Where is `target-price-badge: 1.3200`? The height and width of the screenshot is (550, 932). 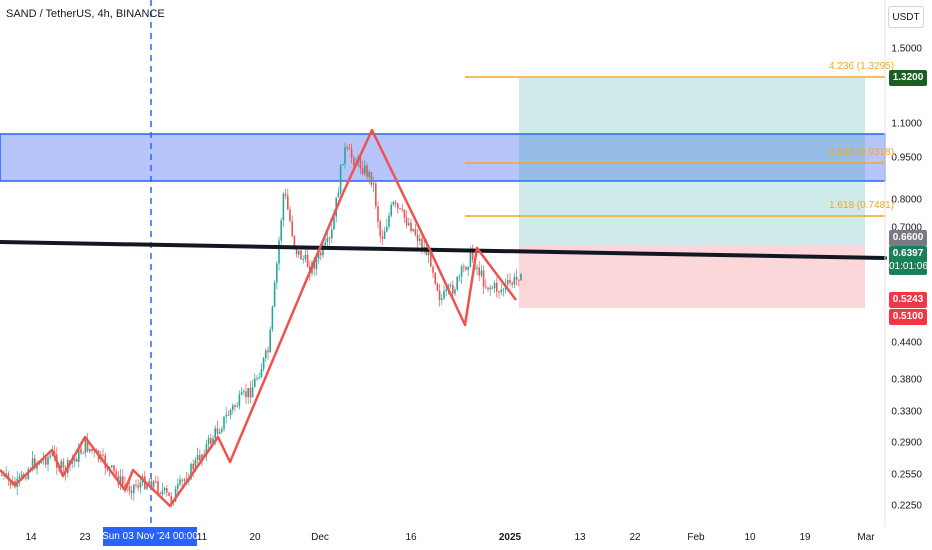
target-price-badge: 1.3200 is located at coordinates (908, 78).